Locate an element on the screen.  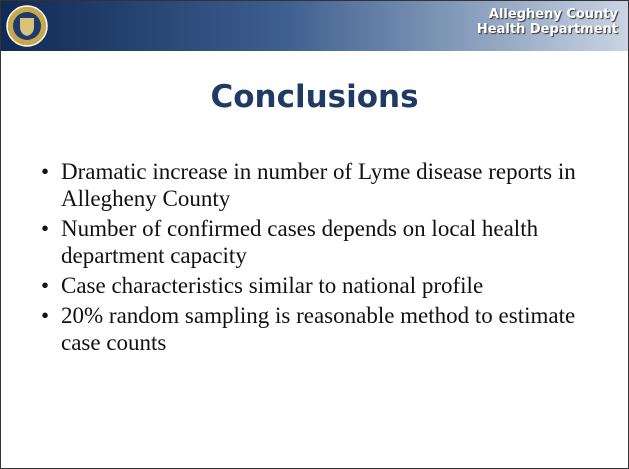
seal-logo is located at coordinates (27, 26).